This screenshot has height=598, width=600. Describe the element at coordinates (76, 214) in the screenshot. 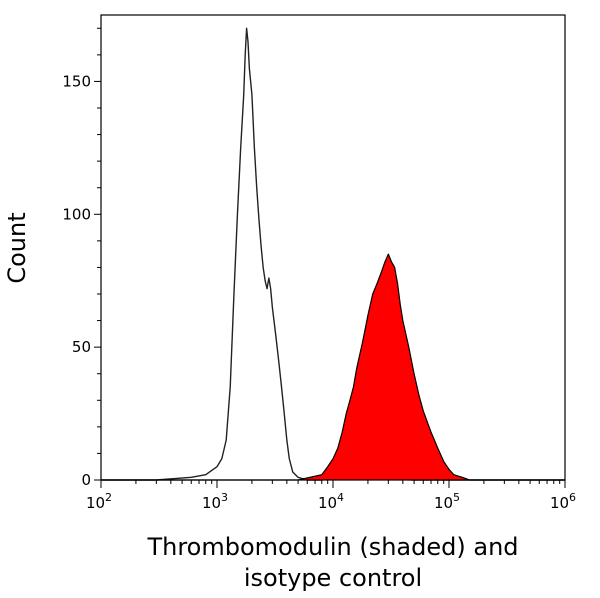

I see `y-tick-label: 100` at that location.